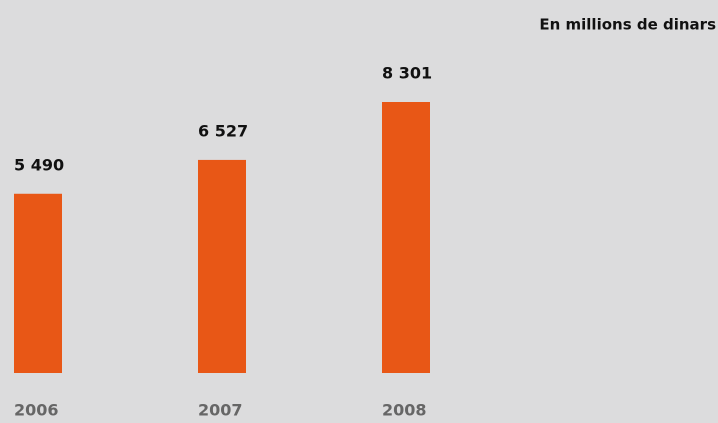 The width and height of the screenshot is (718, 423). I want to click on x-tick-label: 2006, so click(36, 410).